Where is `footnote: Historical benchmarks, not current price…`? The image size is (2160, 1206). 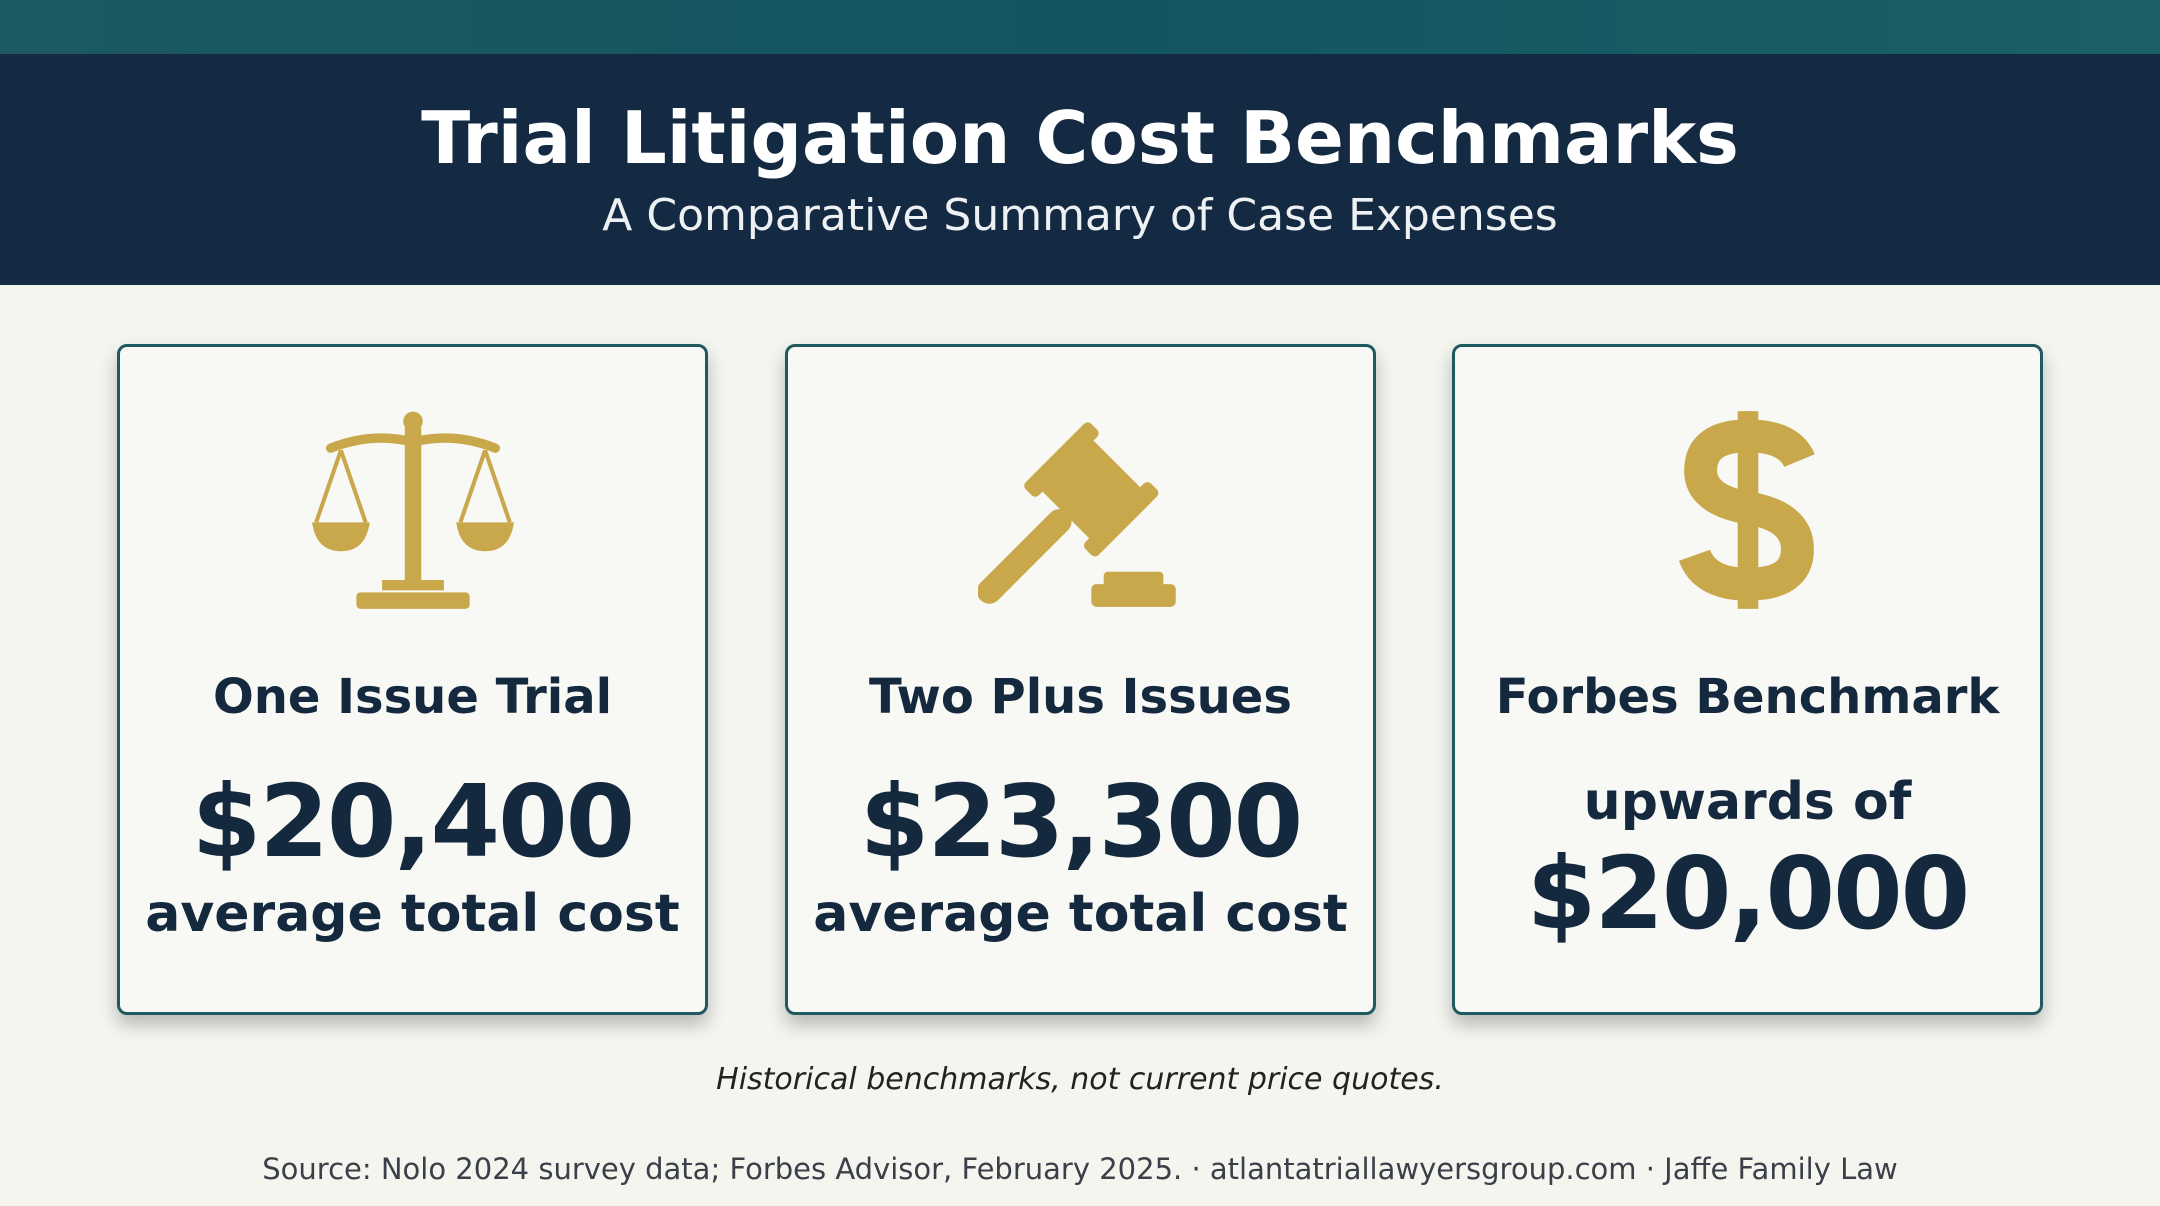 footnote: Historical benchmarks, not current price… is located at coordinates (1080, 1079).